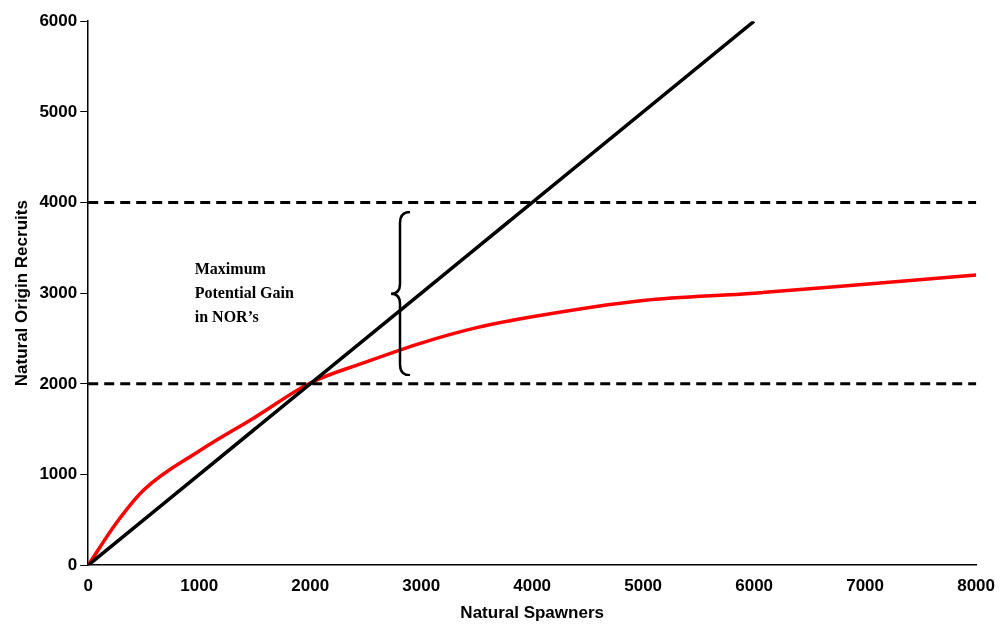  Describe the element at coordinates (310, 586) in the screenshot. I see `x-tick-label: 2000` at that location.